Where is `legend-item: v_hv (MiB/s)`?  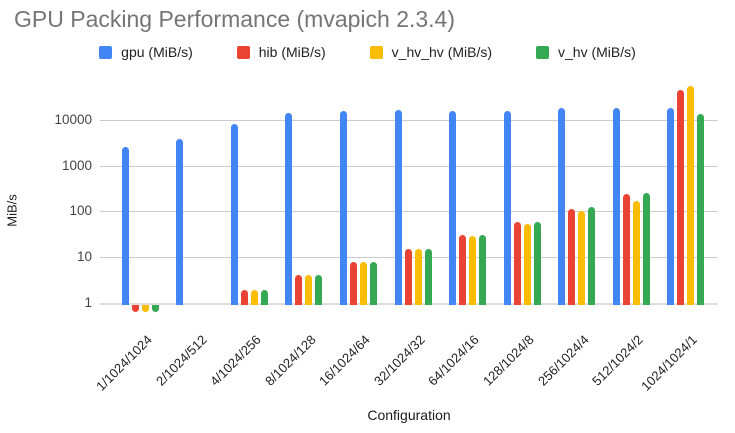
legend-item: v_hv (MiB/s) is located at coordinates (586, 52).